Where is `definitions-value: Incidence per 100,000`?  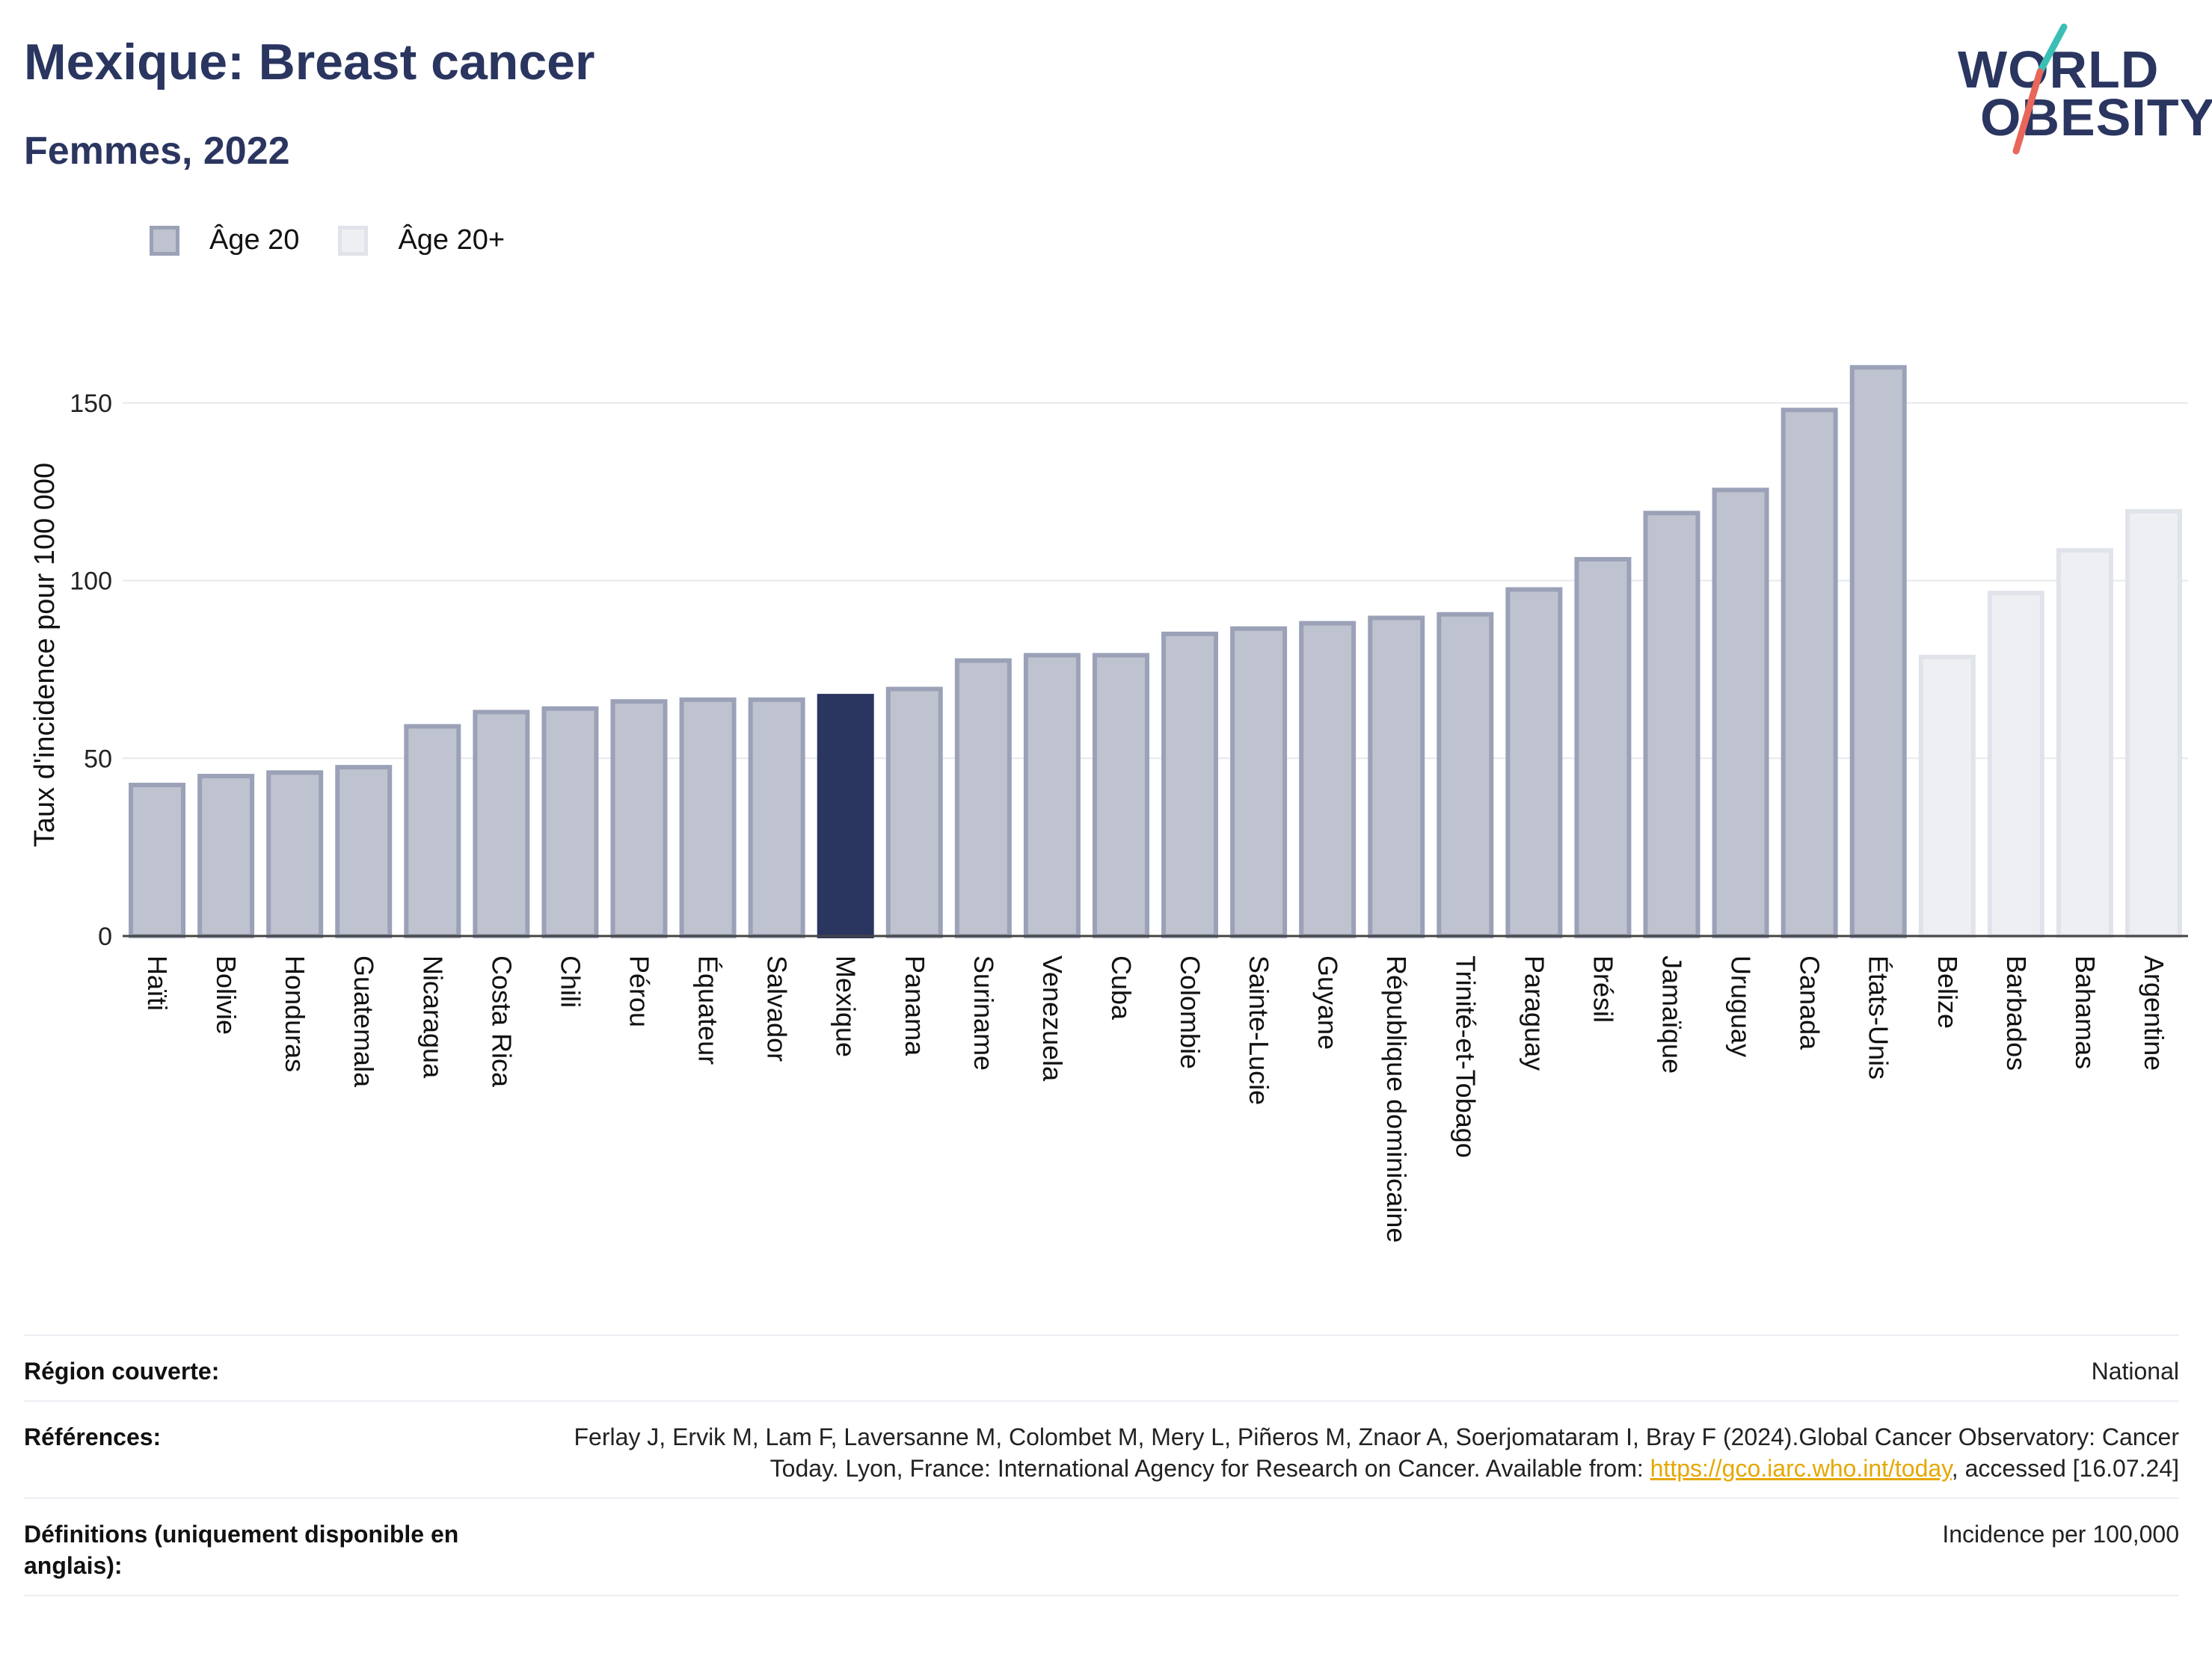
definitions-value: Incidence per 100,000 is located at coordinates (2060, 1534).